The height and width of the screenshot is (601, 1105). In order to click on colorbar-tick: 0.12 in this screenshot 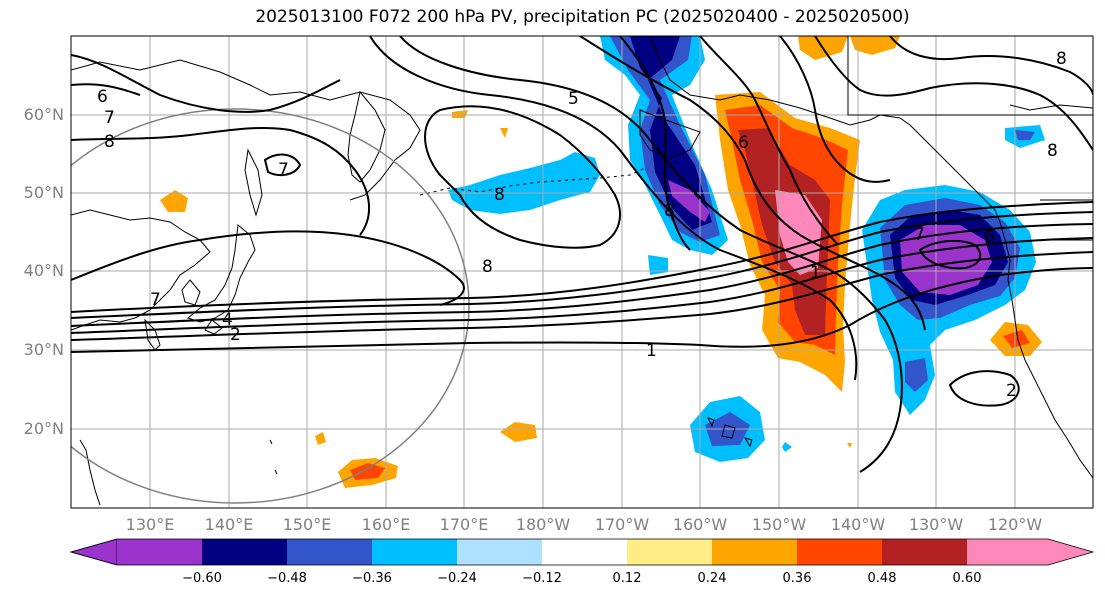, I will do `click(627, 578)`.